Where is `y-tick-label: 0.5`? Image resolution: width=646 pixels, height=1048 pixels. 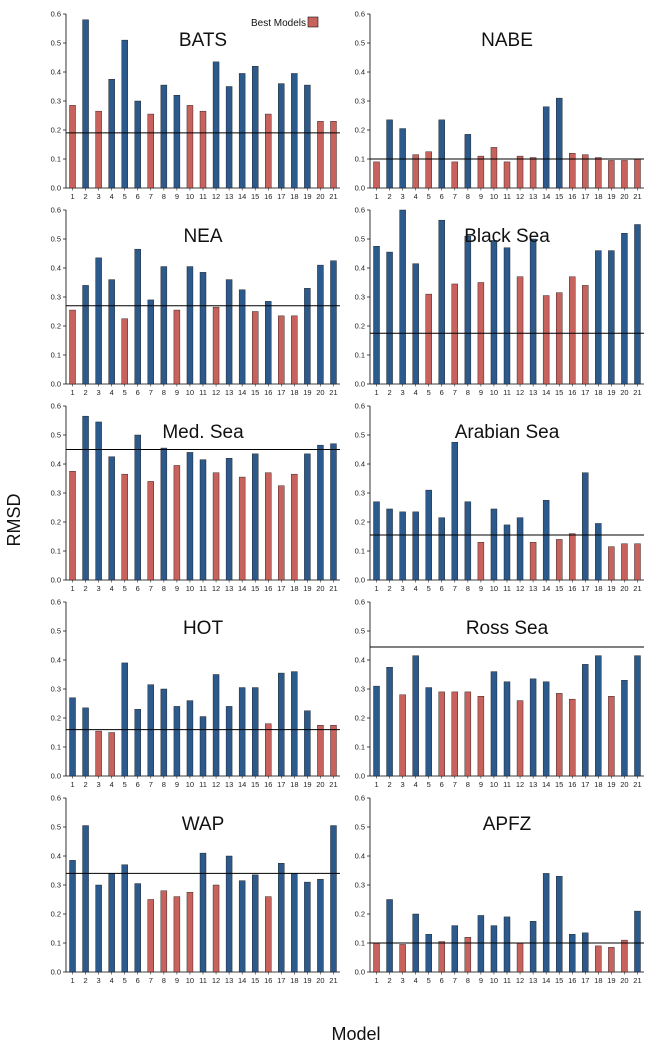 y-tick-label: 0.5 is located at coordinates (360, 435).